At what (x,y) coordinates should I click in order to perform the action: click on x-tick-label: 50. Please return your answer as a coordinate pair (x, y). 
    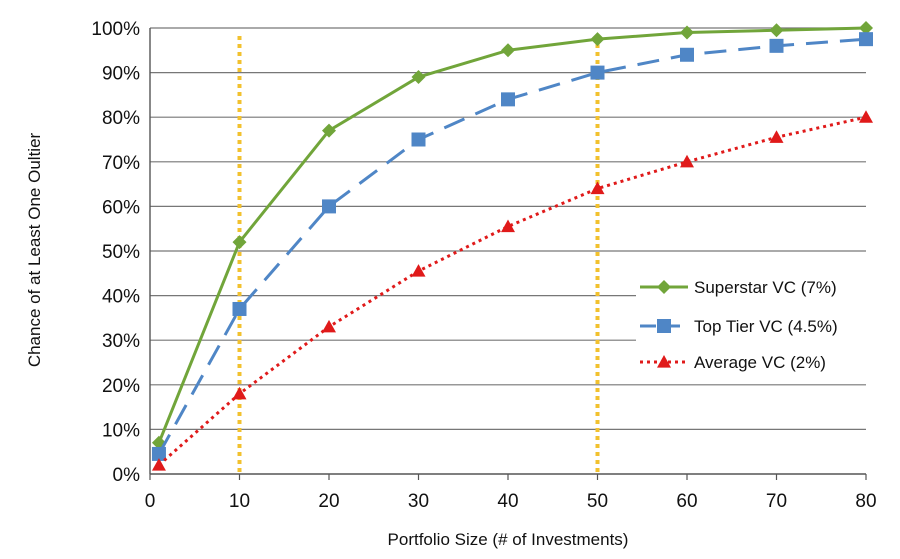
    Looking at the image, I should click on (597, 501).